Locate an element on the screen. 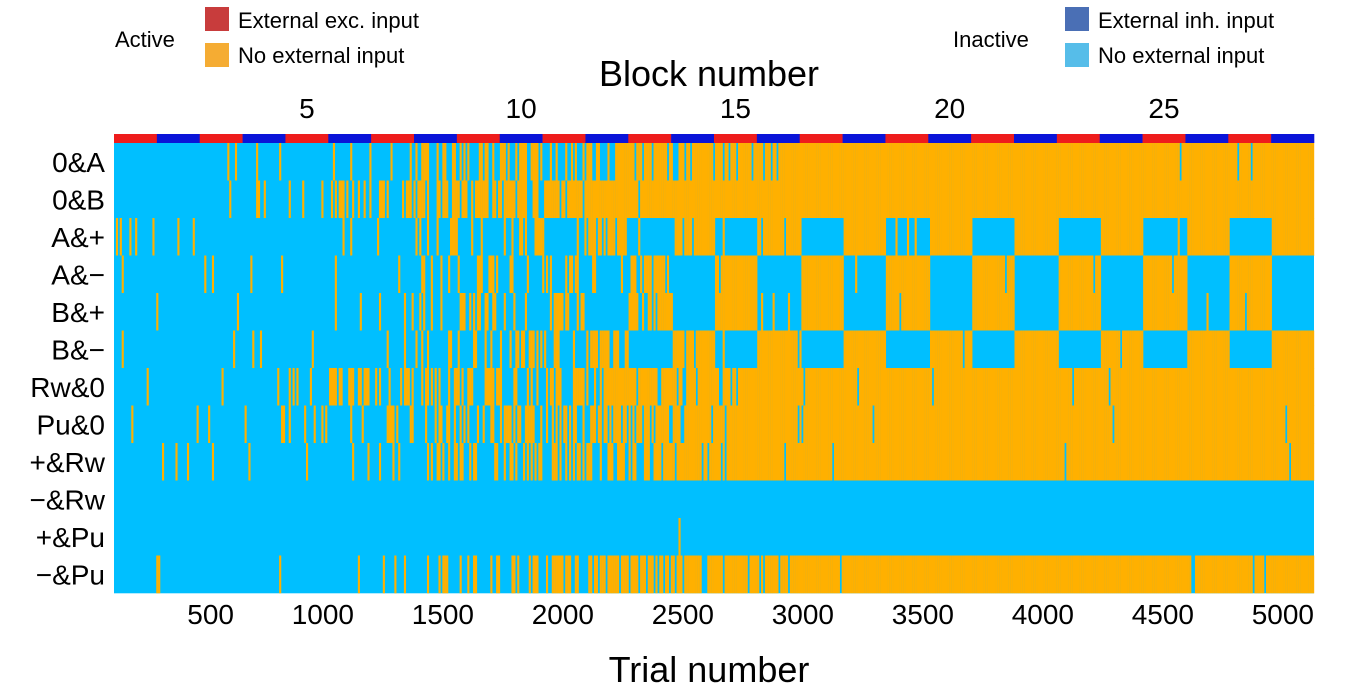 This screenshot has width=1368, height=688. row-label: +&Rw is located at coordinates (68, 462).